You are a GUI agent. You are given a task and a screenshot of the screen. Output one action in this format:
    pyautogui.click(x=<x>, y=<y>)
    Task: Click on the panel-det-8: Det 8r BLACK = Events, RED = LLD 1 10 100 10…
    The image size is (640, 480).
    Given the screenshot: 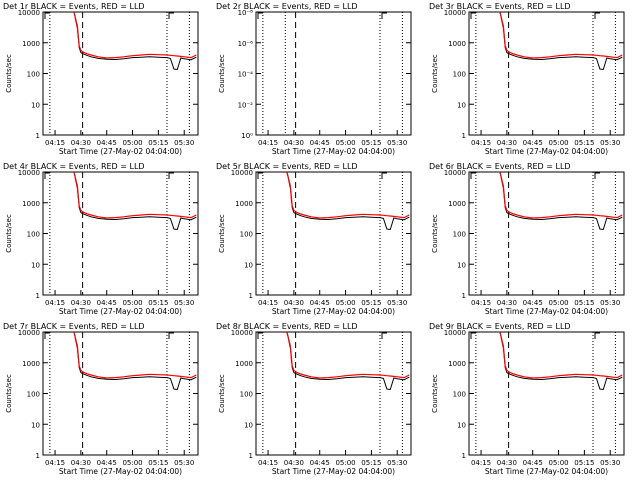 What is the action you would take?
    pyautogui.click(x=314, y=399)
    